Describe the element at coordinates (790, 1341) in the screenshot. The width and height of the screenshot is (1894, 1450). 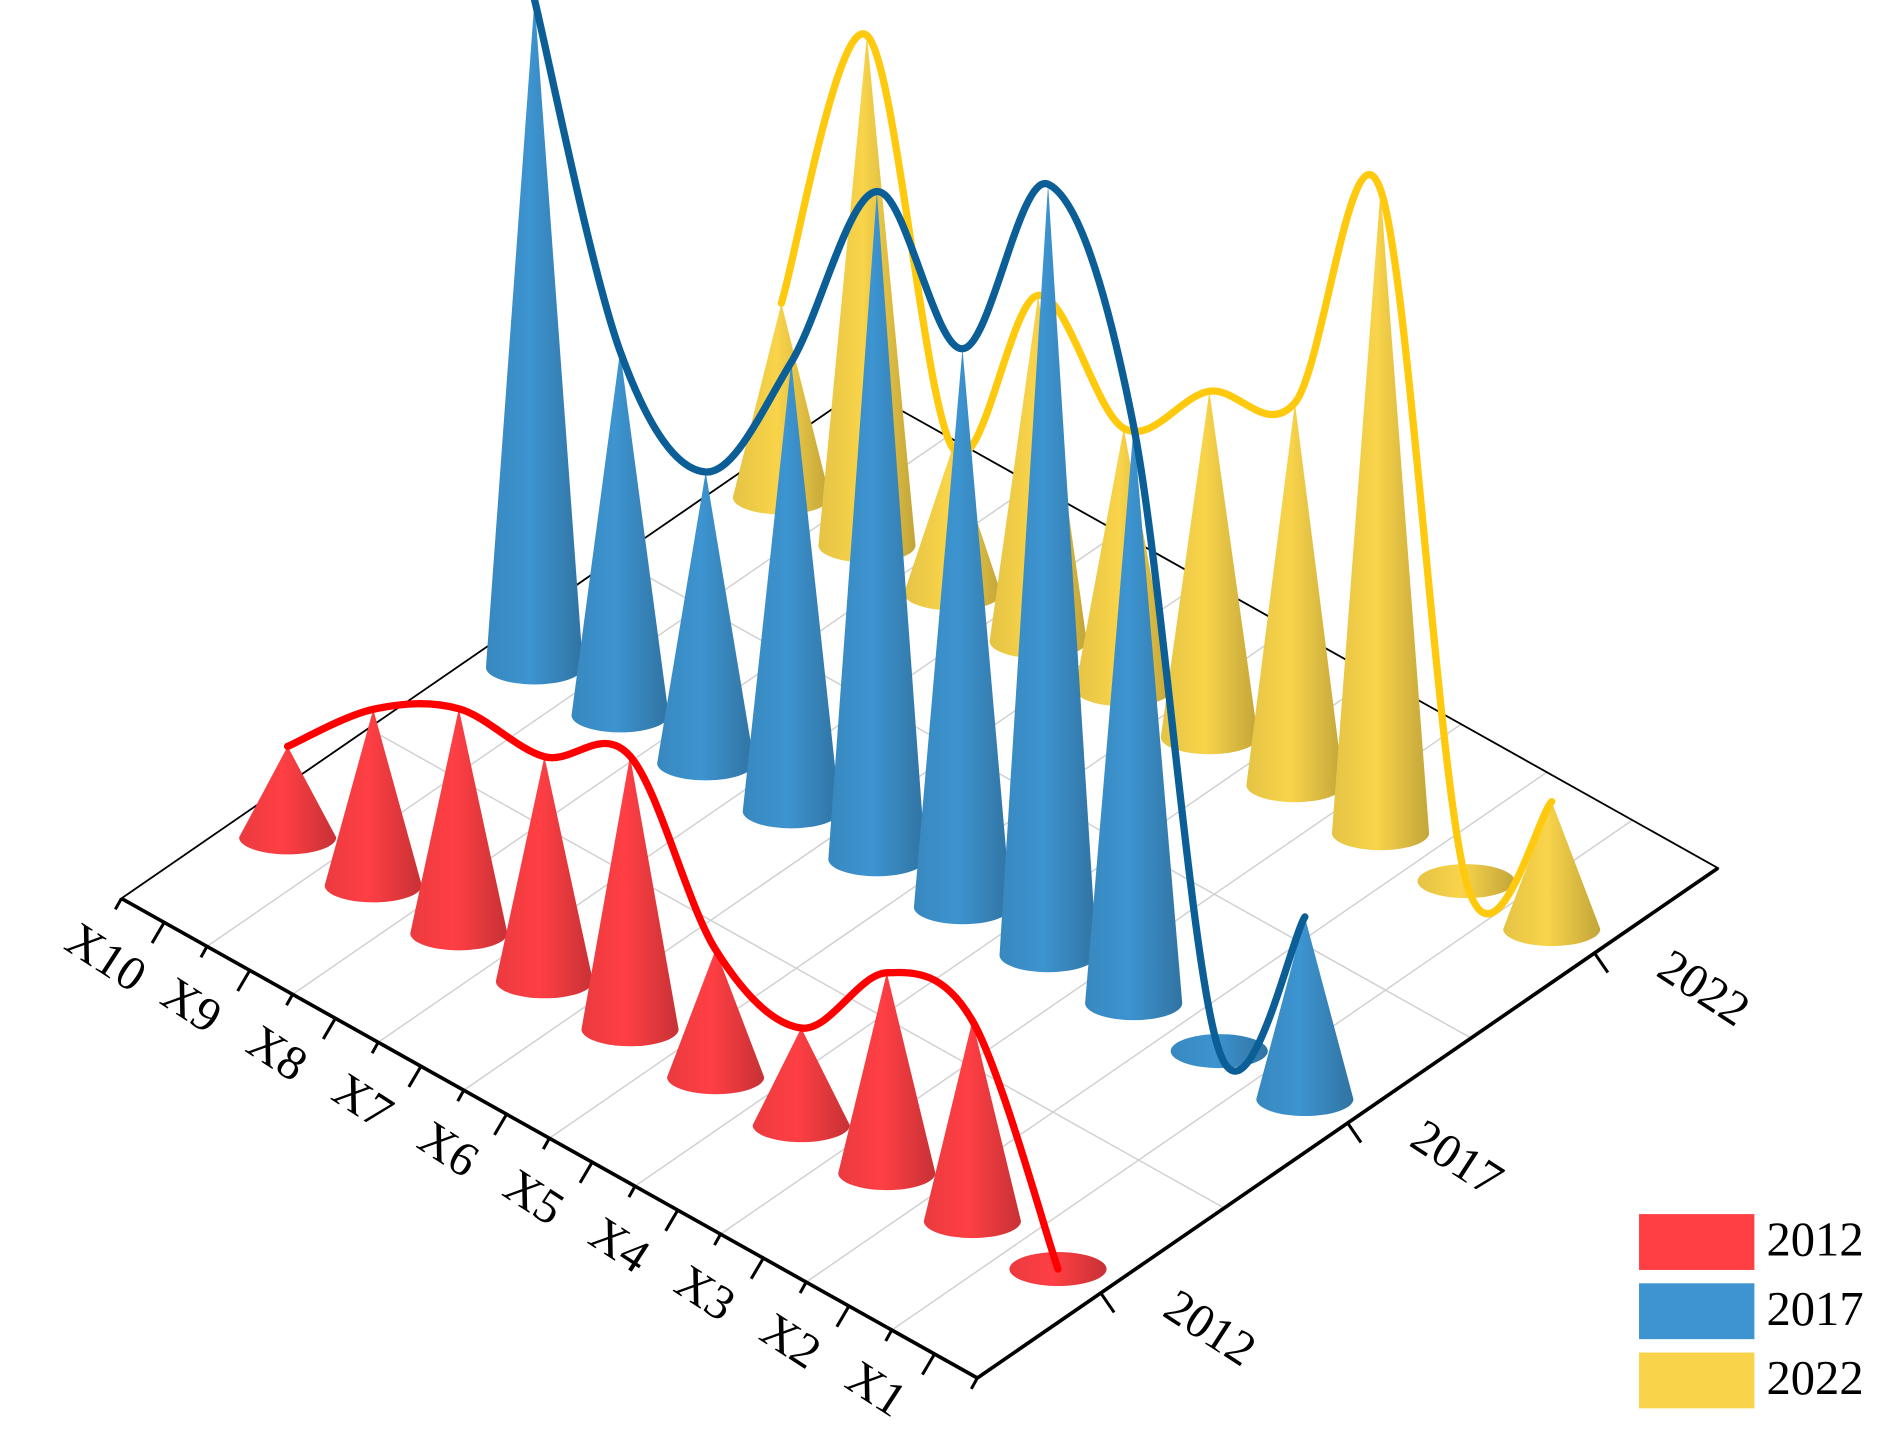
I see `x-tick-label: X2` at that location.